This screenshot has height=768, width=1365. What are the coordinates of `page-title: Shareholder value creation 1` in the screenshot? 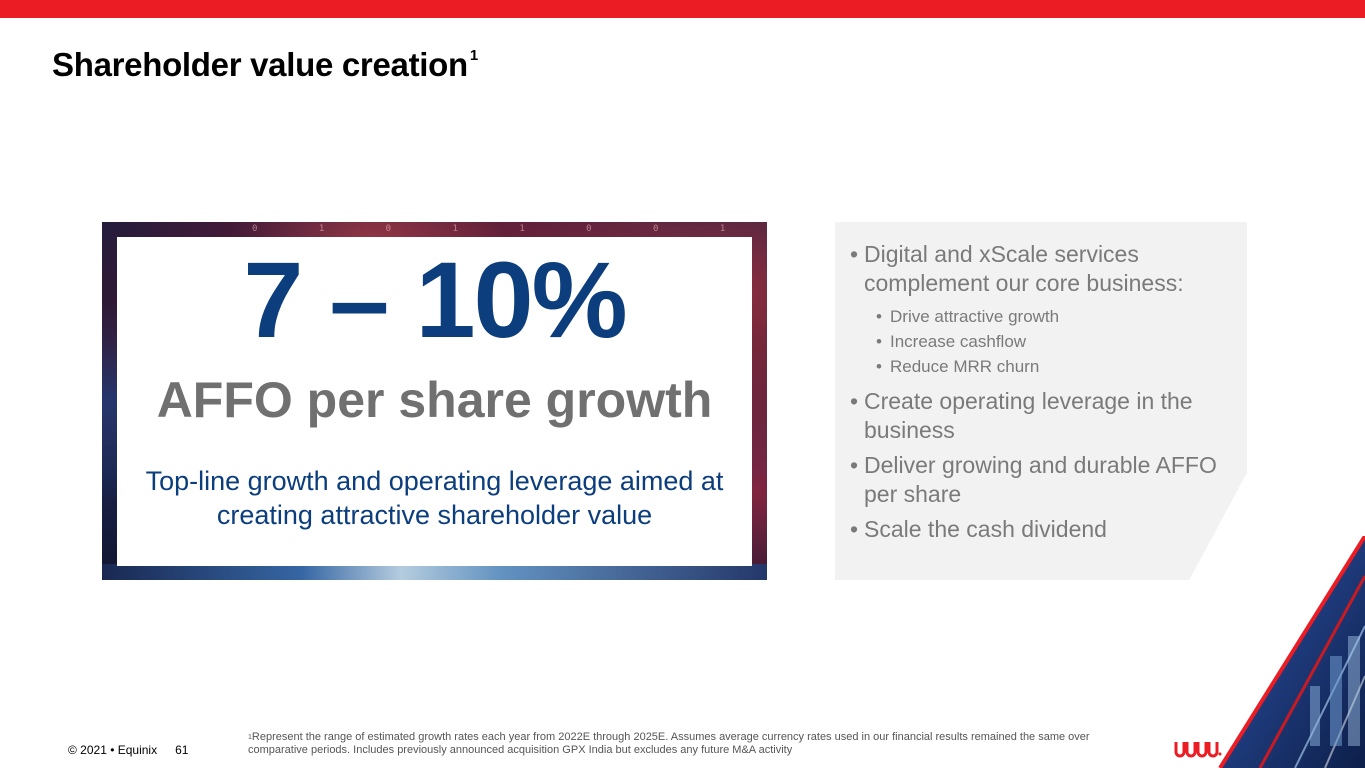 It's located at (265, 65).